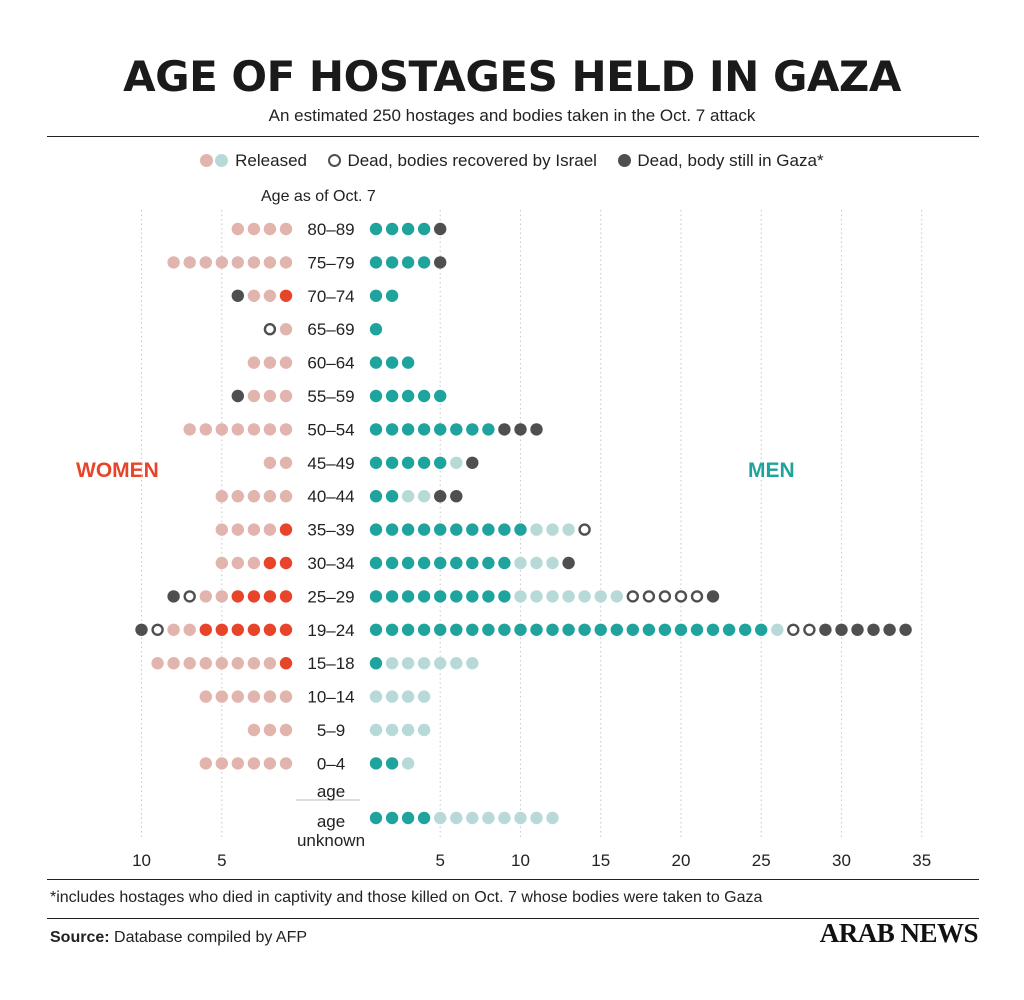 The image size is (1024, 1000). Describe the element at coordinates (211, 937) in the screenshot. I see `source-text: Database compiled by AFP` at that location.